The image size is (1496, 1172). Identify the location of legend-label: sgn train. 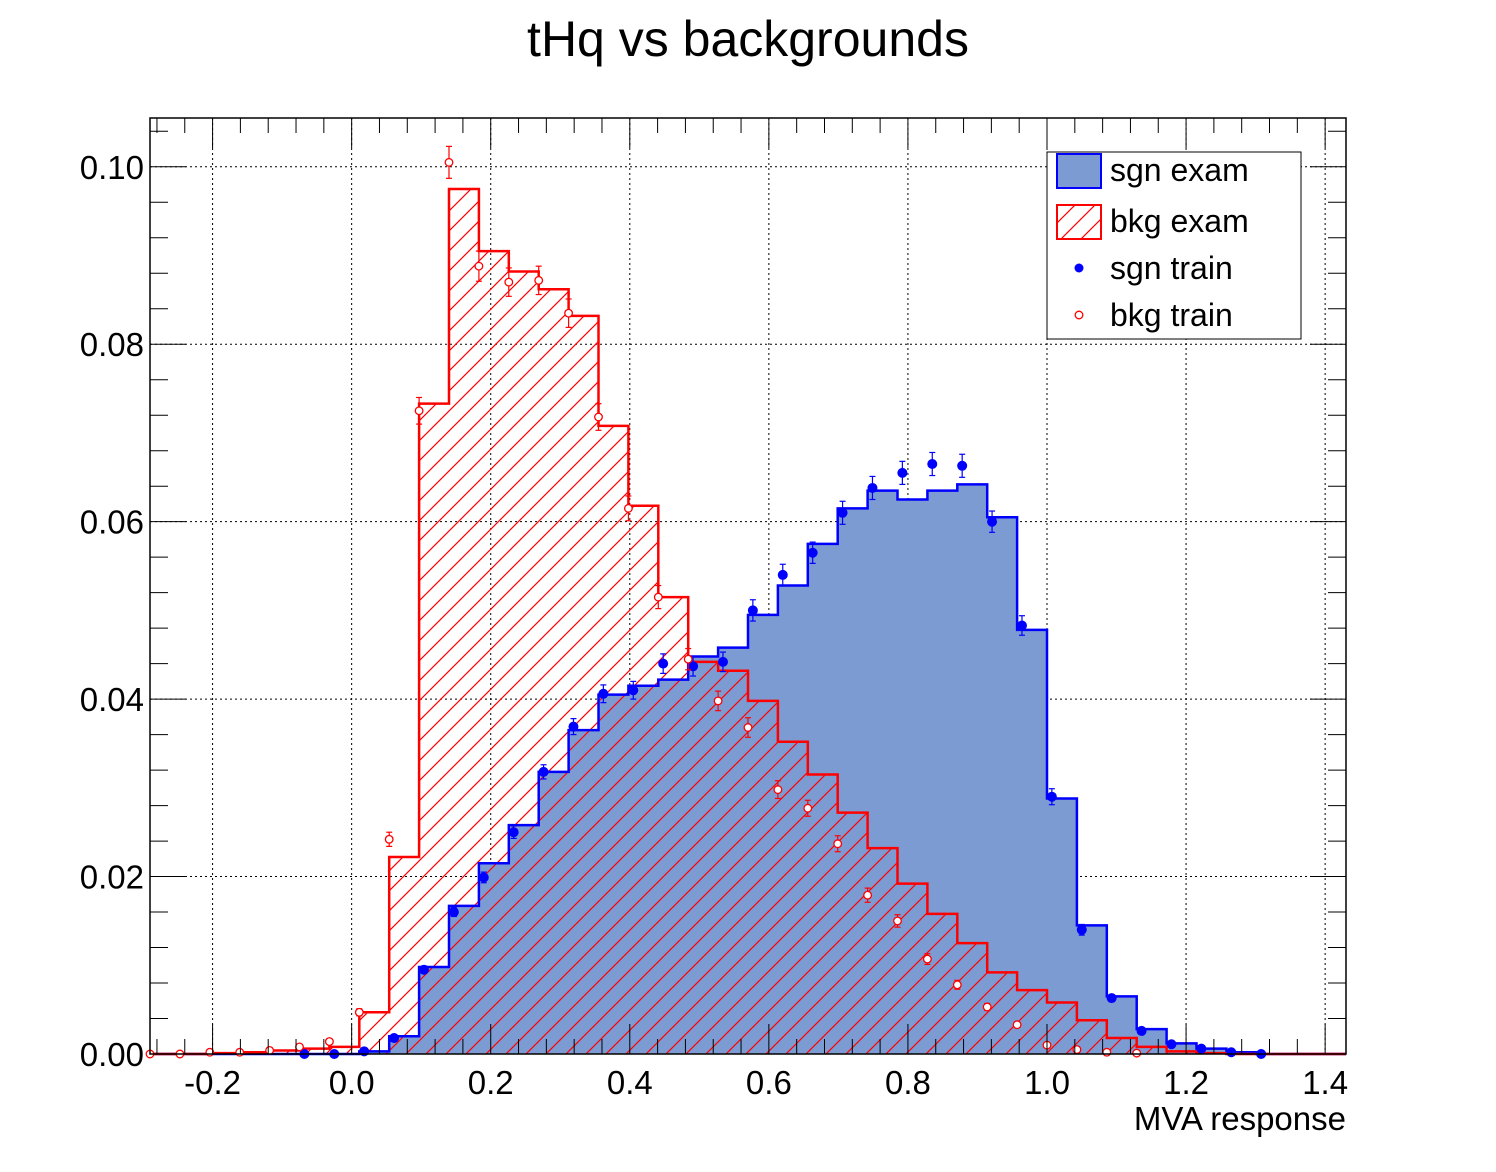
(1171, 268).